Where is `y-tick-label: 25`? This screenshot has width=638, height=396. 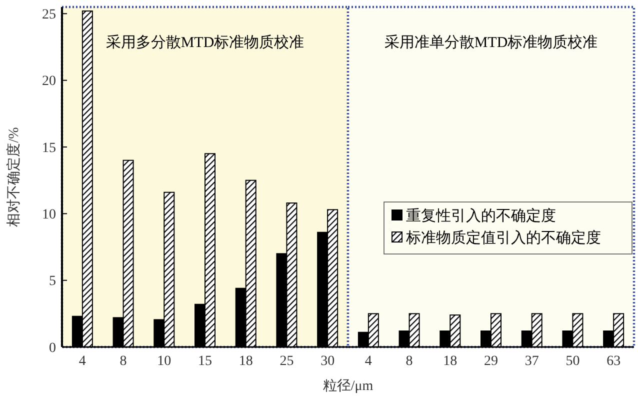 y-tick-label: 25 is located at coordinates (49, 15).